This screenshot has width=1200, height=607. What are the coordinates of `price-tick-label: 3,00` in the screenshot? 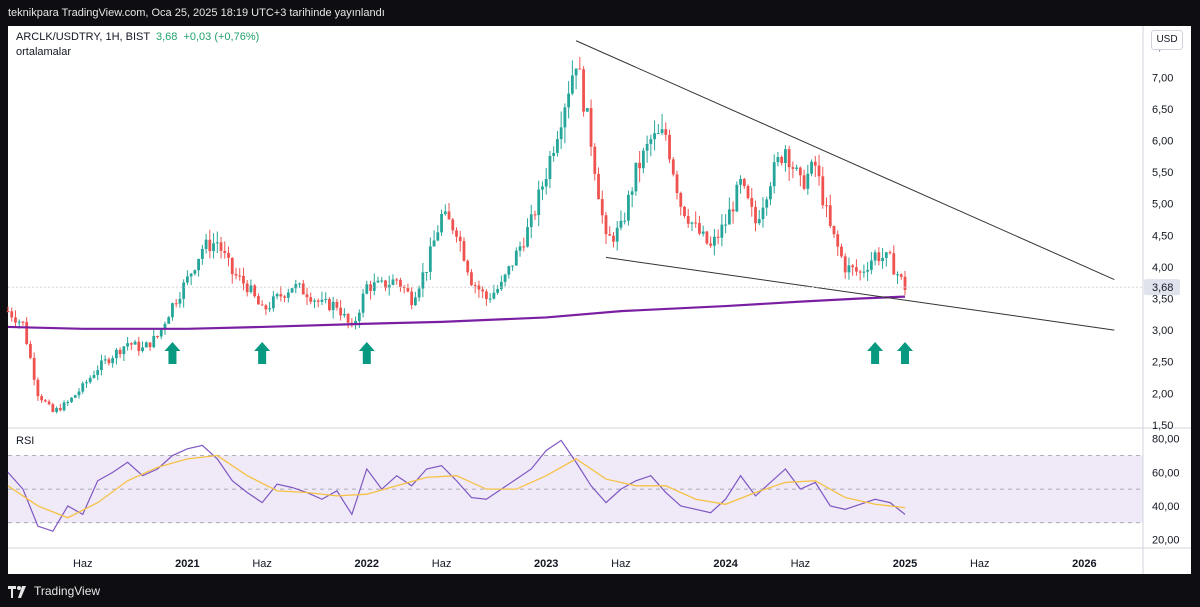 It's located at (1162, 331).